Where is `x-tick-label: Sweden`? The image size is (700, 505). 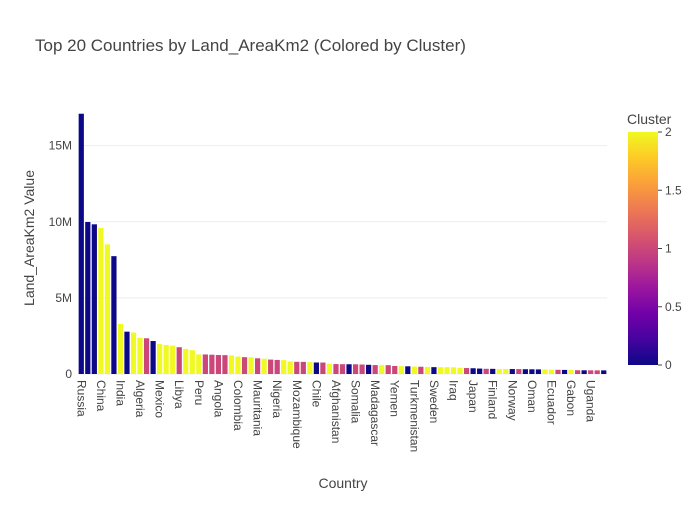
x-tick-label: Sweden is located at coordinates (434, 401).